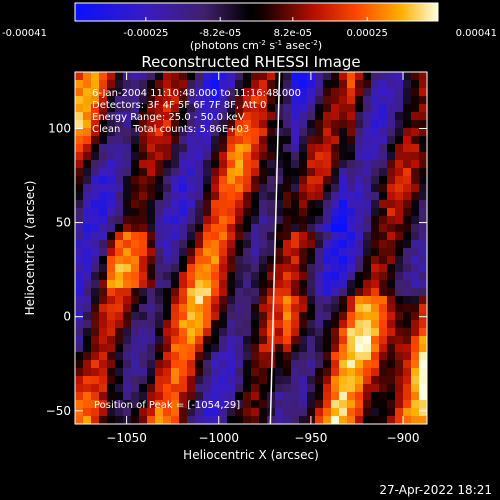 The height and width of the screenshot is (500, 500). What do you see at coordinates (196, 93) in the screenshot?
I see `annotation-time-range: 6-Jan-2004 11:10:48.000 to 11:16:48.000` at bounding box center [196, 93].